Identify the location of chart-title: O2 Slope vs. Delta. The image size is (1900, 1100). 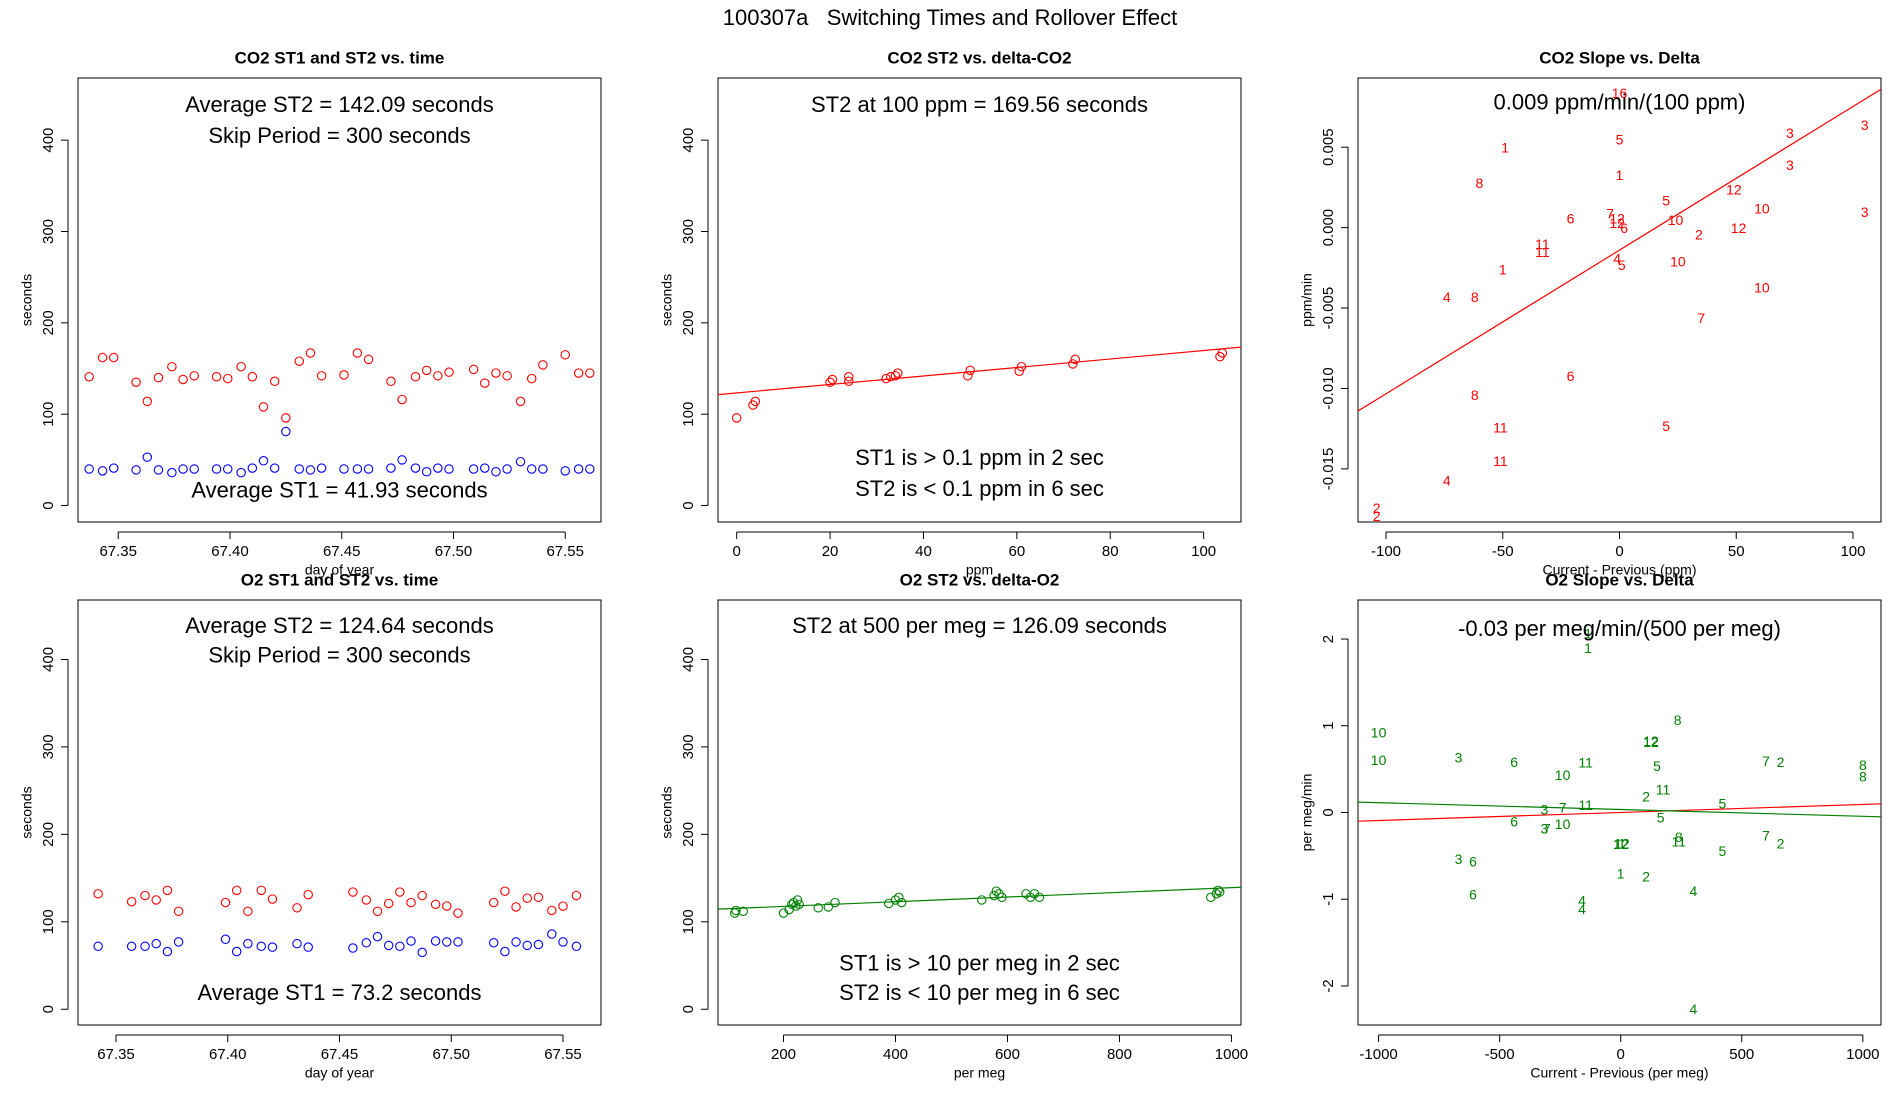
(1619, 579).